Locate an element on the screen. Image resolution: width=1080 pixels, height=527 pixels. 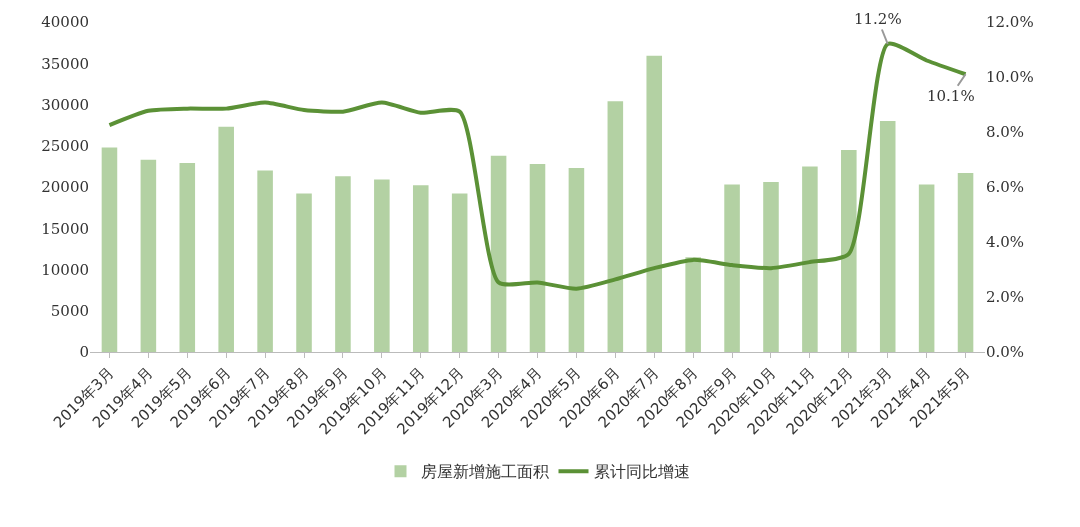
y-tick-label: 35000 is located at coordinates (65, 63).